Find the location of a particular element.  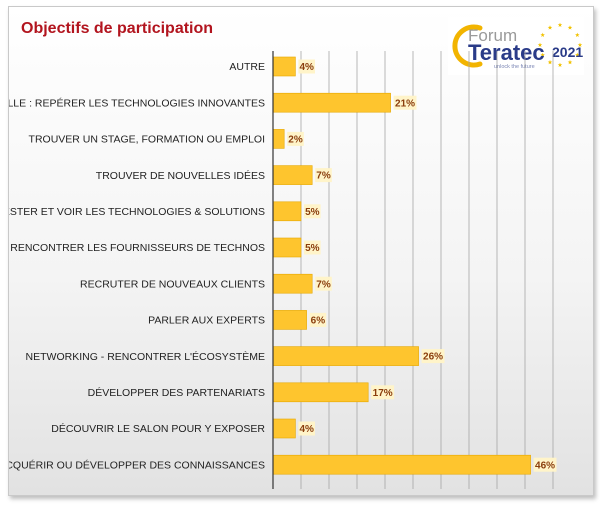

data-label: 6% is located at coordinates (318, 321).